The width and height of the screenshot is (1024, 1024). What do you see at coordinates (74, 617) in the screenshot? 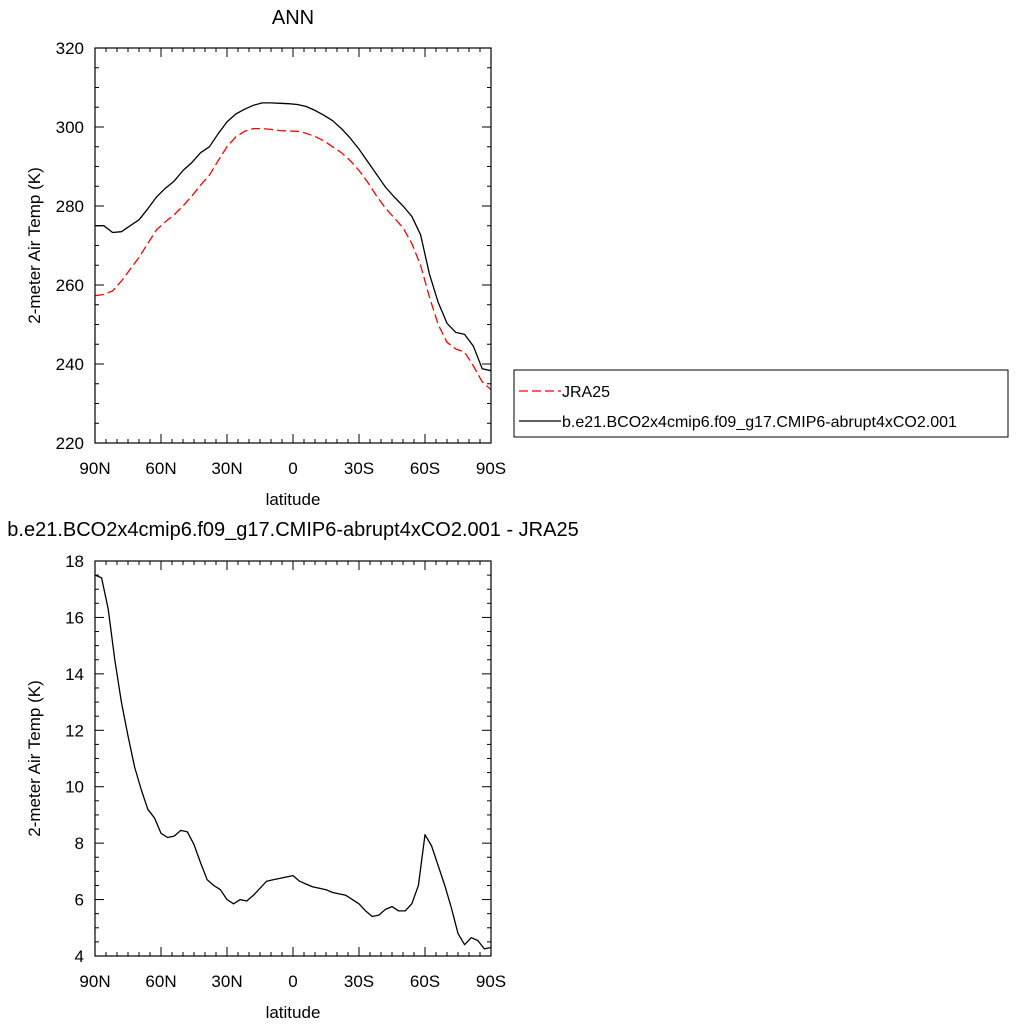
I see `y-tick-label: 16` at bounding box center [74, 617].